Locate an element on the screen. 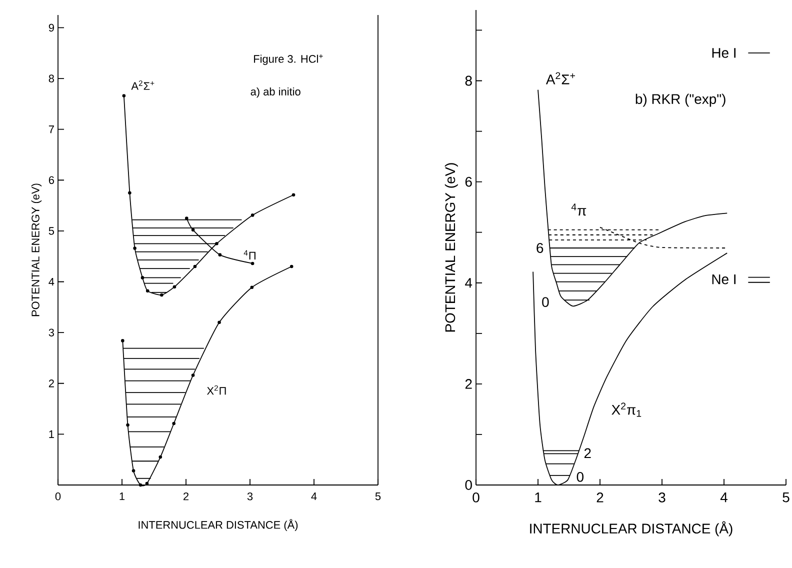 This screenshot has height=568, width=792. text: b) RKR ("exp") is located at coordinates (681, 100).